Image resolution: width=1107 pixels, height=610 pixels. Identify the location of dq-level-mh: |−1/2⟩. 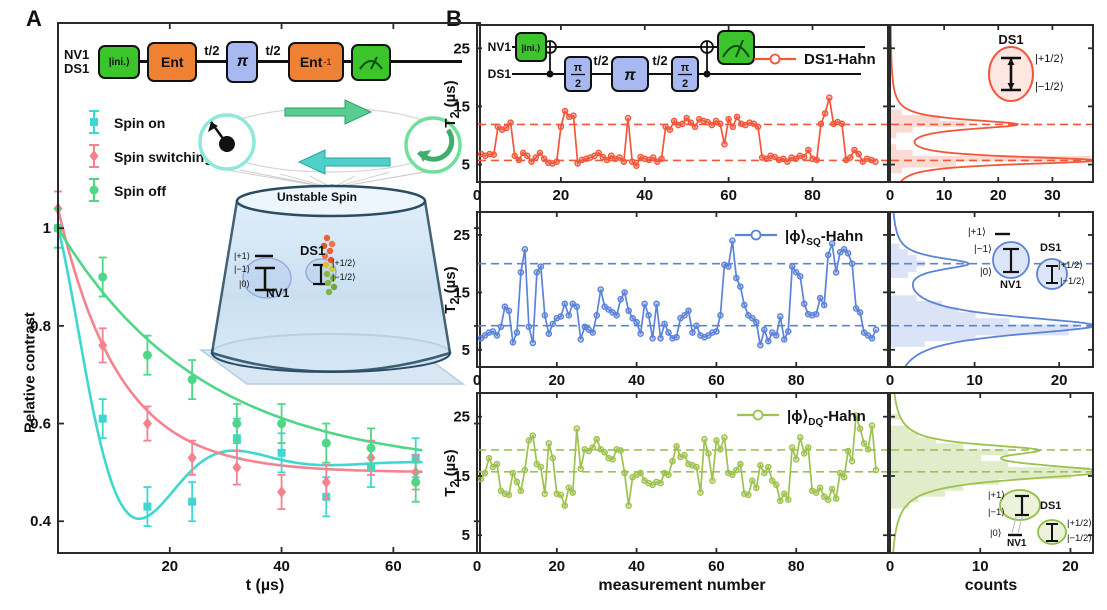
(1079, 538).